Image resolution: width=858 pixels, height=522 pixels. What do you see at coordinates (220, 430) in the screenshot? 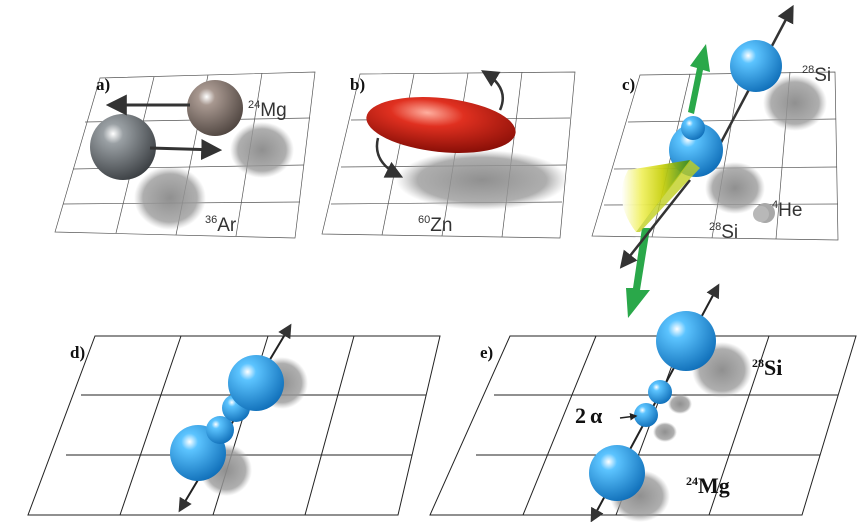
I see `dumbbell-neck-bottom` at bounding box center [220, 430].